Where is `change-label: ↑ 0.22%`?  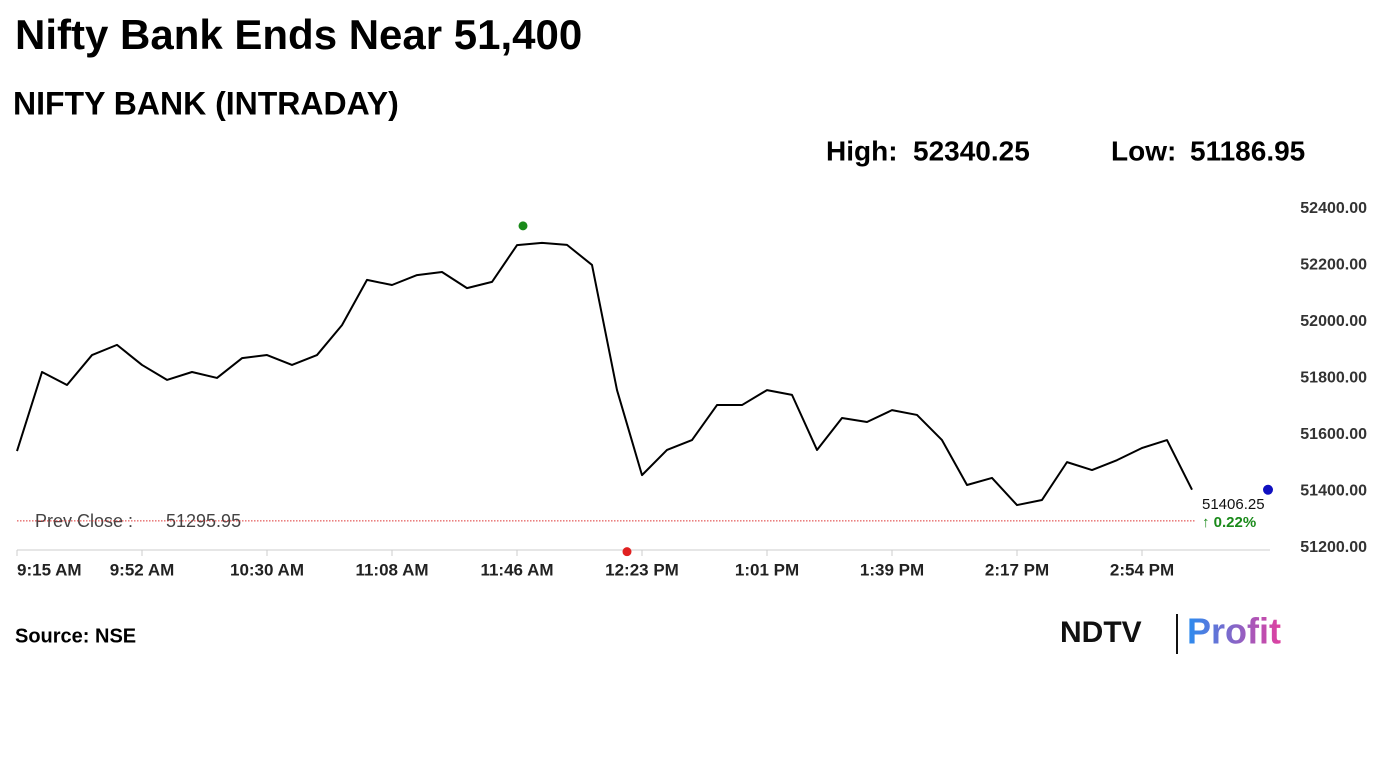
change-label: ↑ 0.22% is located at coordinates (1229, 522).